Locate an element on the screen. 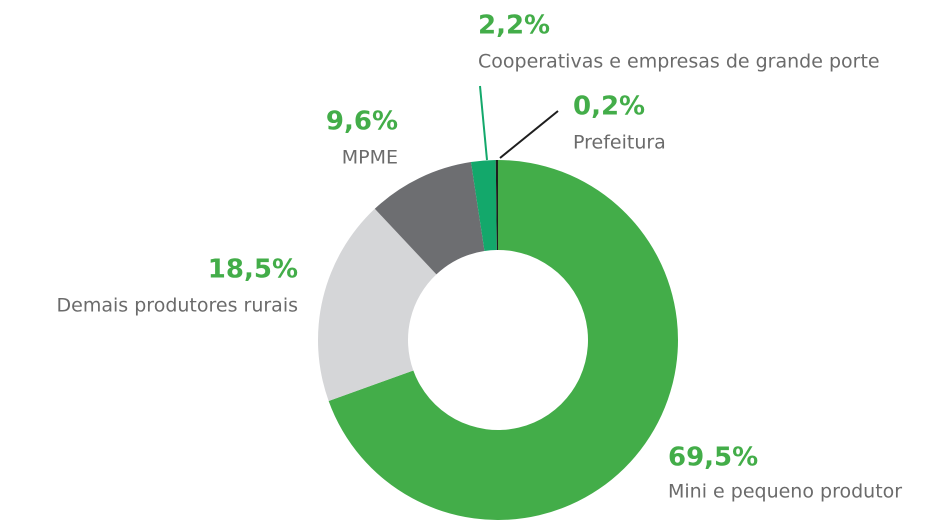 The height and width of the screenshot is (520, 937). category-label: Mini e pequeno produtor is located at coordinates (785, 492).